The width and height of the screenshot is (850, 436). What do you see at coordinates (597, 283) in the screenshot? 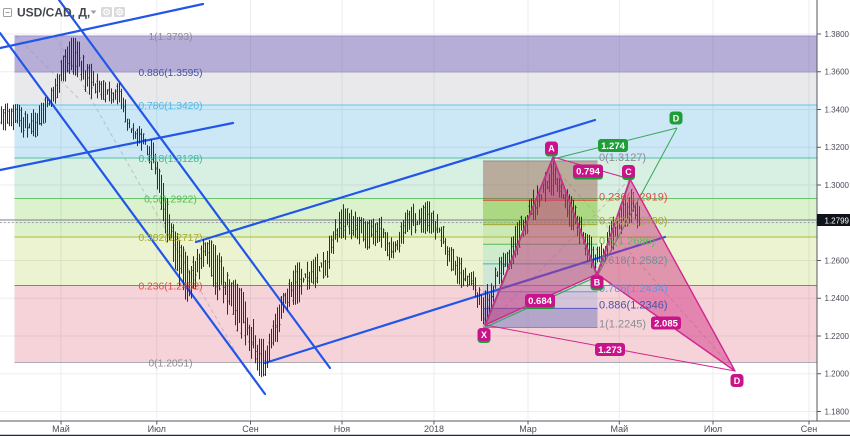
I see `svg-text: B` at bounding box center [597, 283].